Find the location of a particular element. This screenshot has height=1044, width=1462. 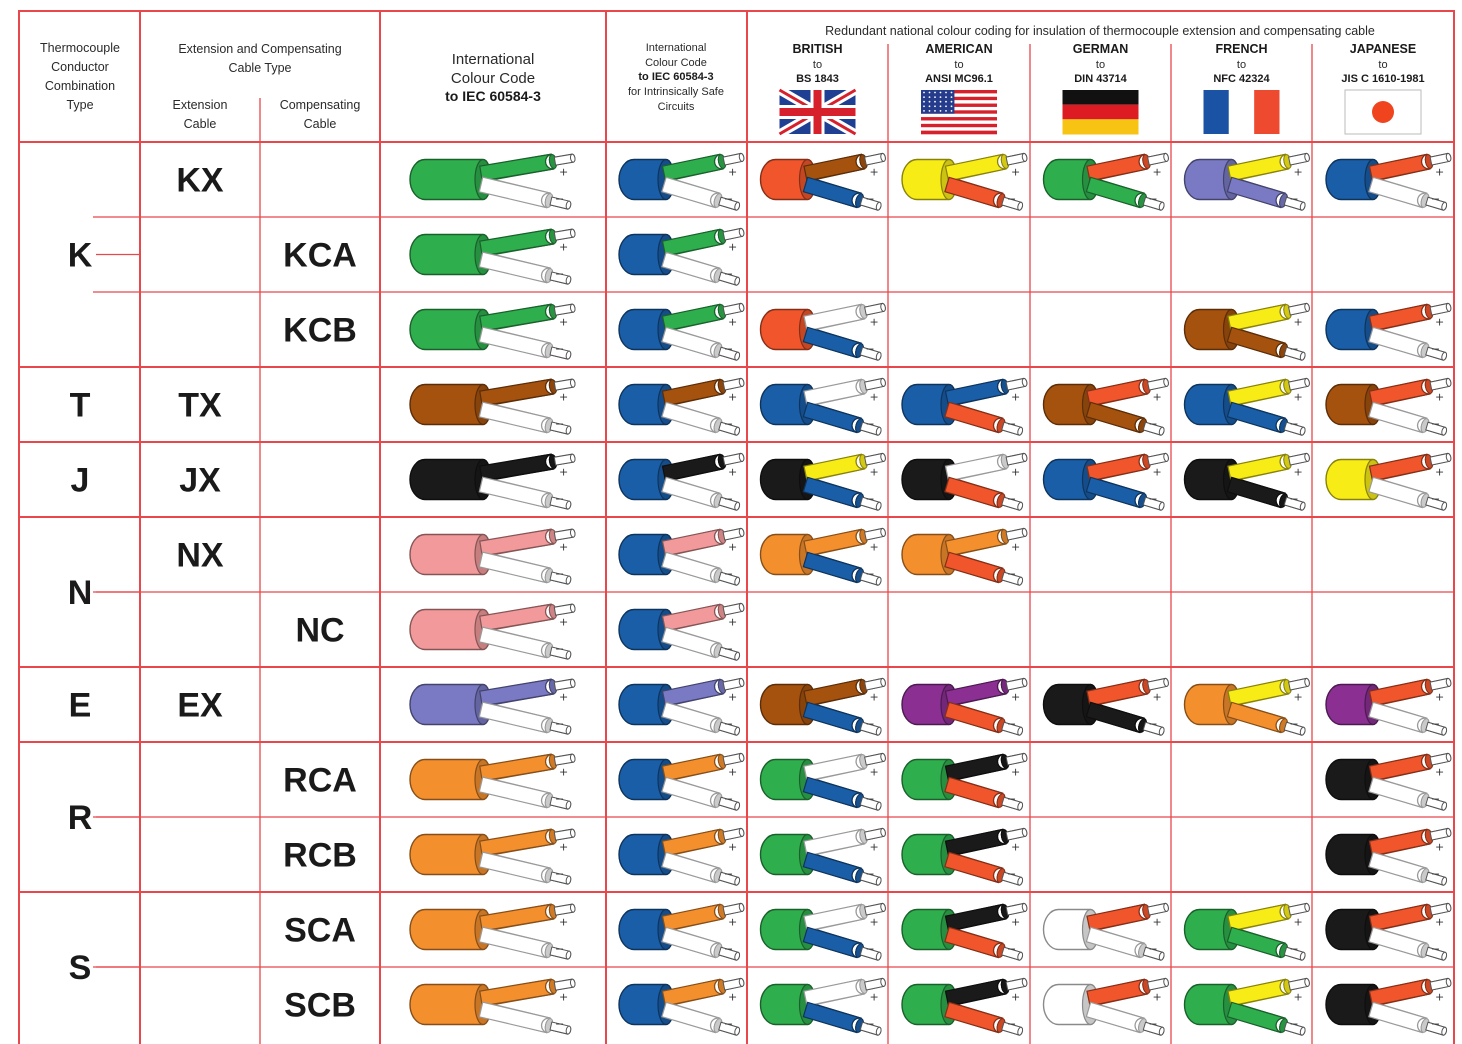

header-thermocouple-type: Conductor is located at coordinates (80, 67).